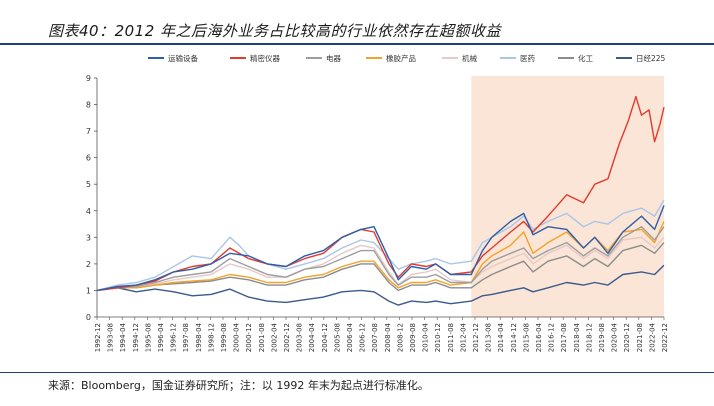  I want to click on y-tick-label: 2, so click(88, 264).